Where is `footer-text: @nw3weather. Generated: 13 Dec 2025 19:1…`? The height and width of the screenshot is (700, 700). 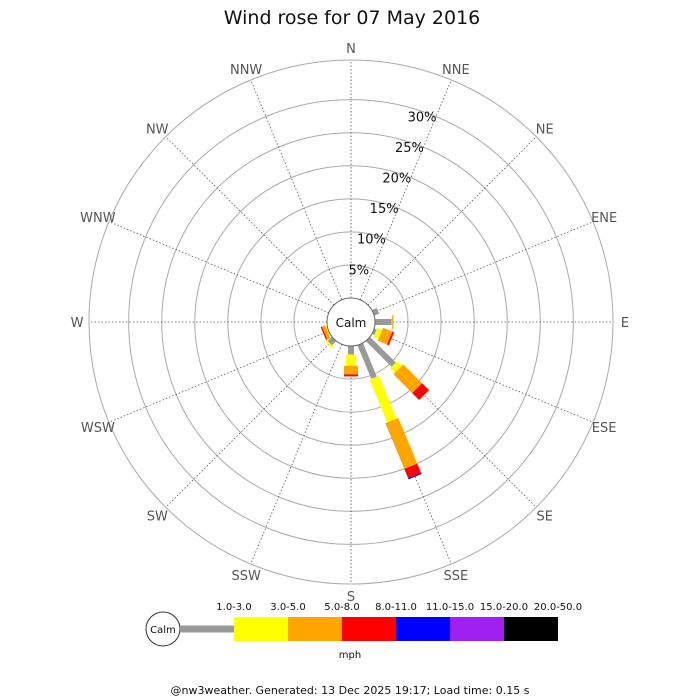 footer-text: @nw3weather. Generated: 13 Dec 2025 19:1… is located at coordinates (350, 690).